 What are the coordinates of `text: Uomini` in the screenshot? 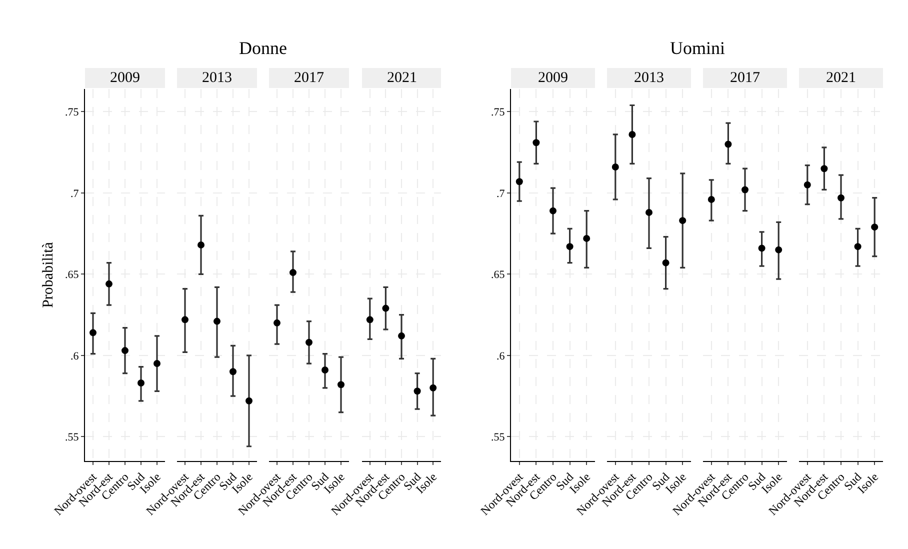 It's located at (698, 48).